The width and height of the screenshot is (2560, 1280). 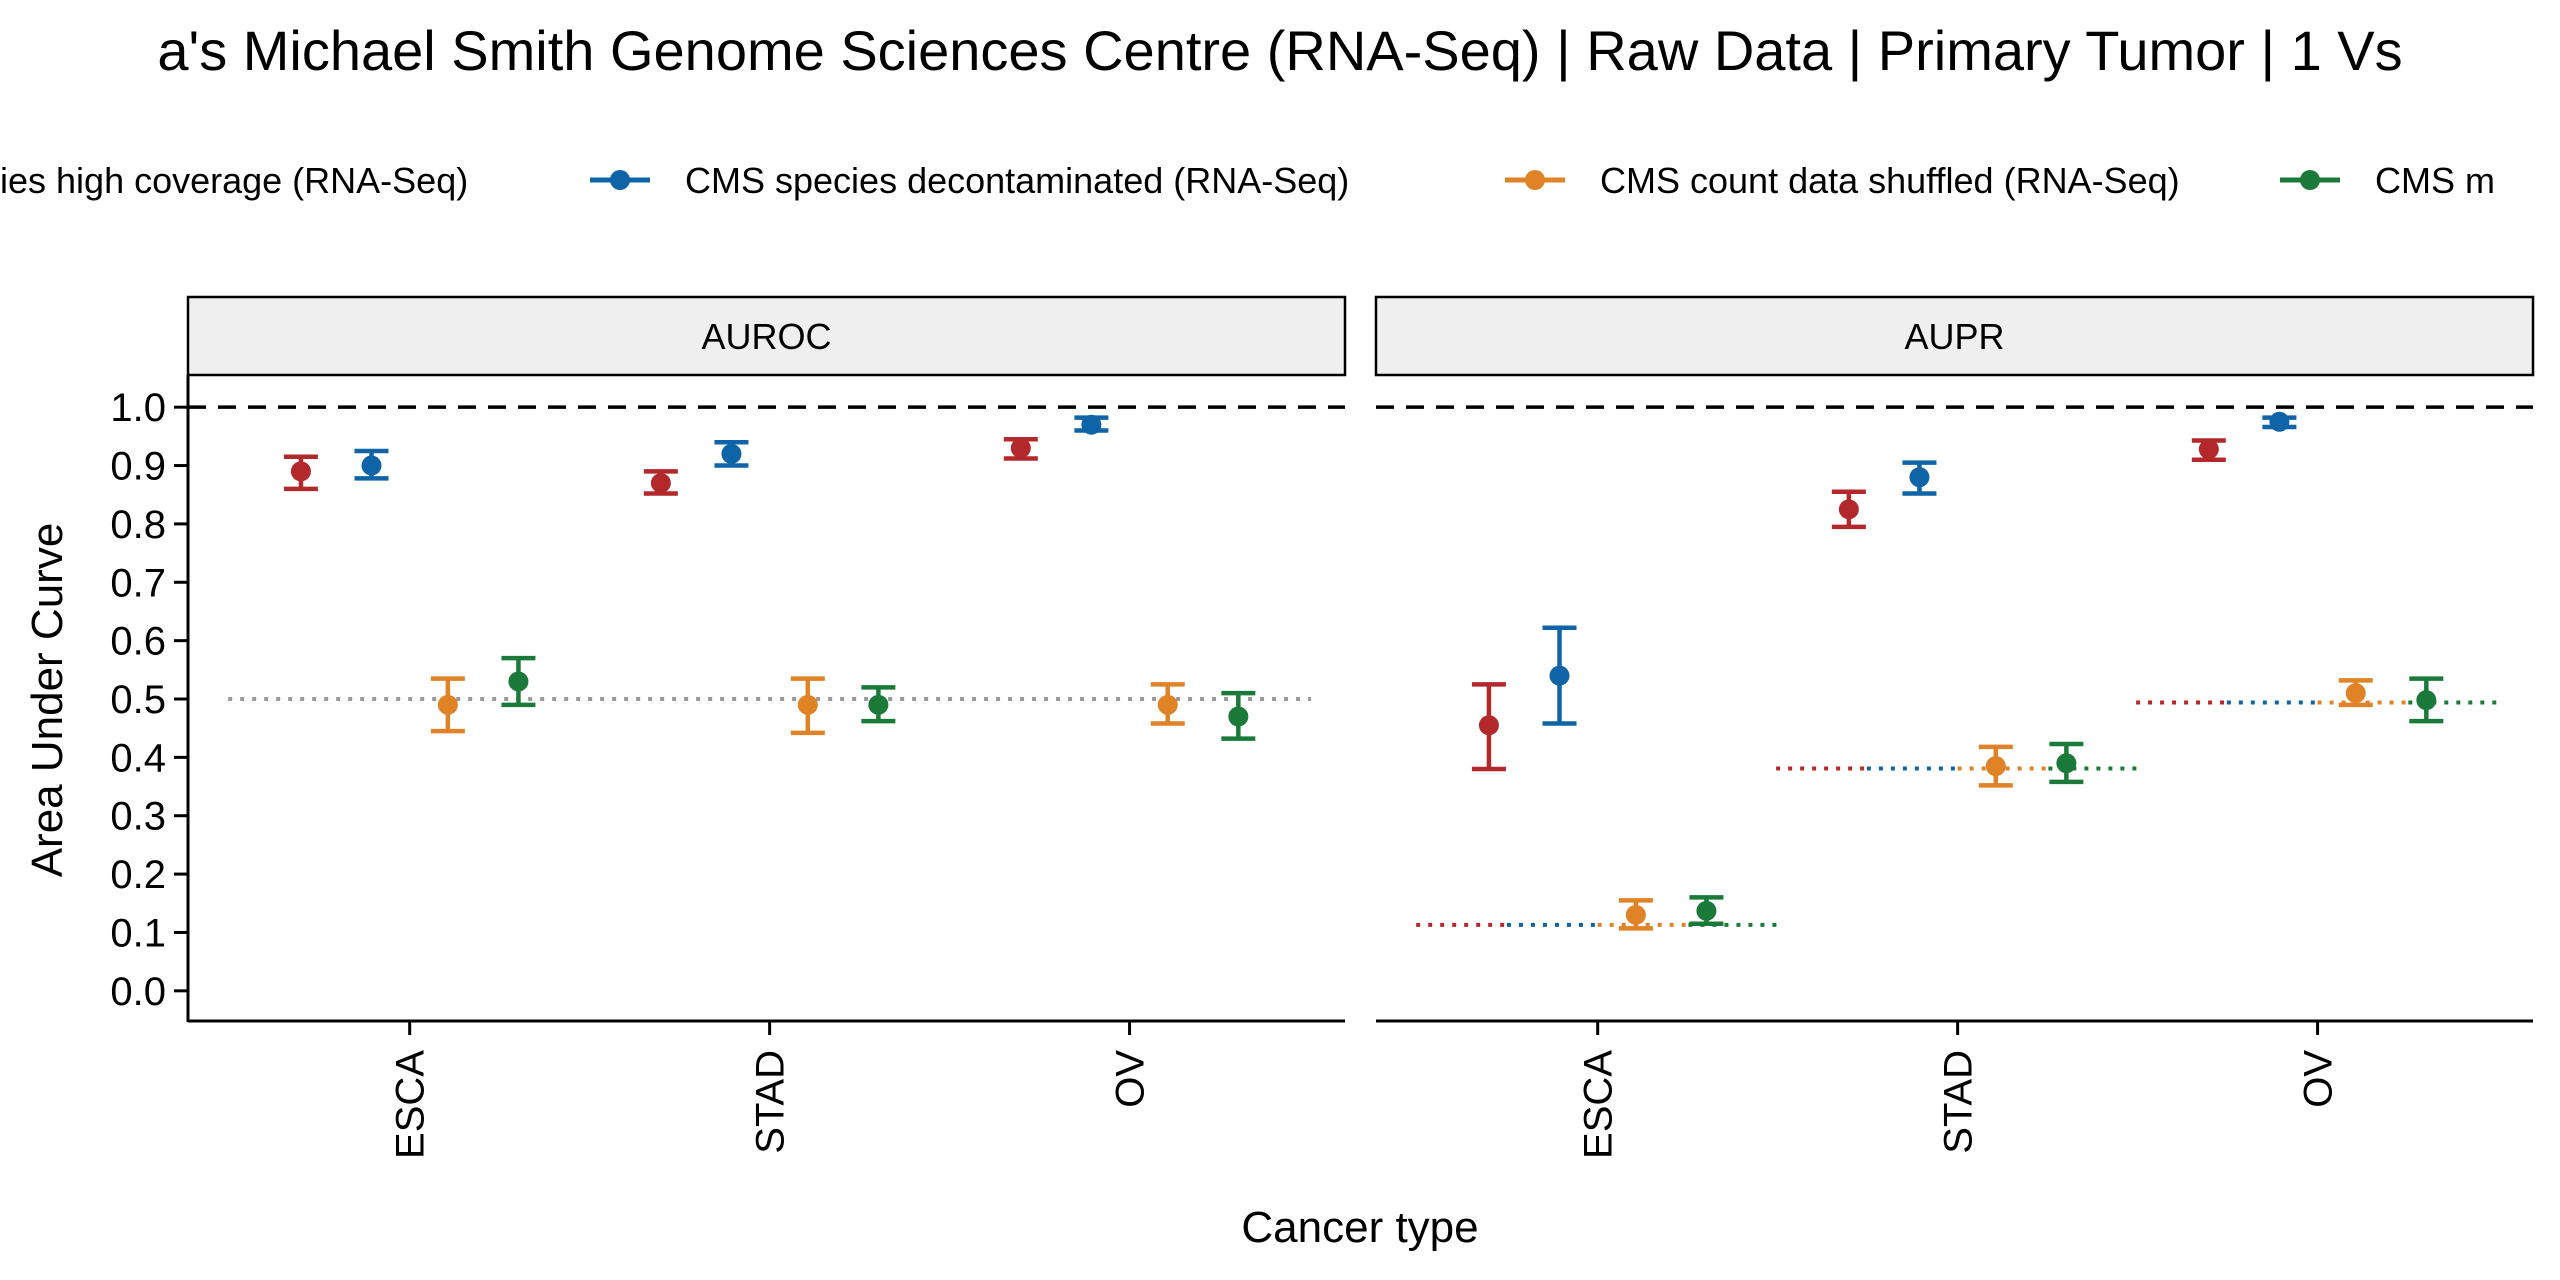 I want to click on y-axis-title: Area Under Curve, so click(x=47, y=700).